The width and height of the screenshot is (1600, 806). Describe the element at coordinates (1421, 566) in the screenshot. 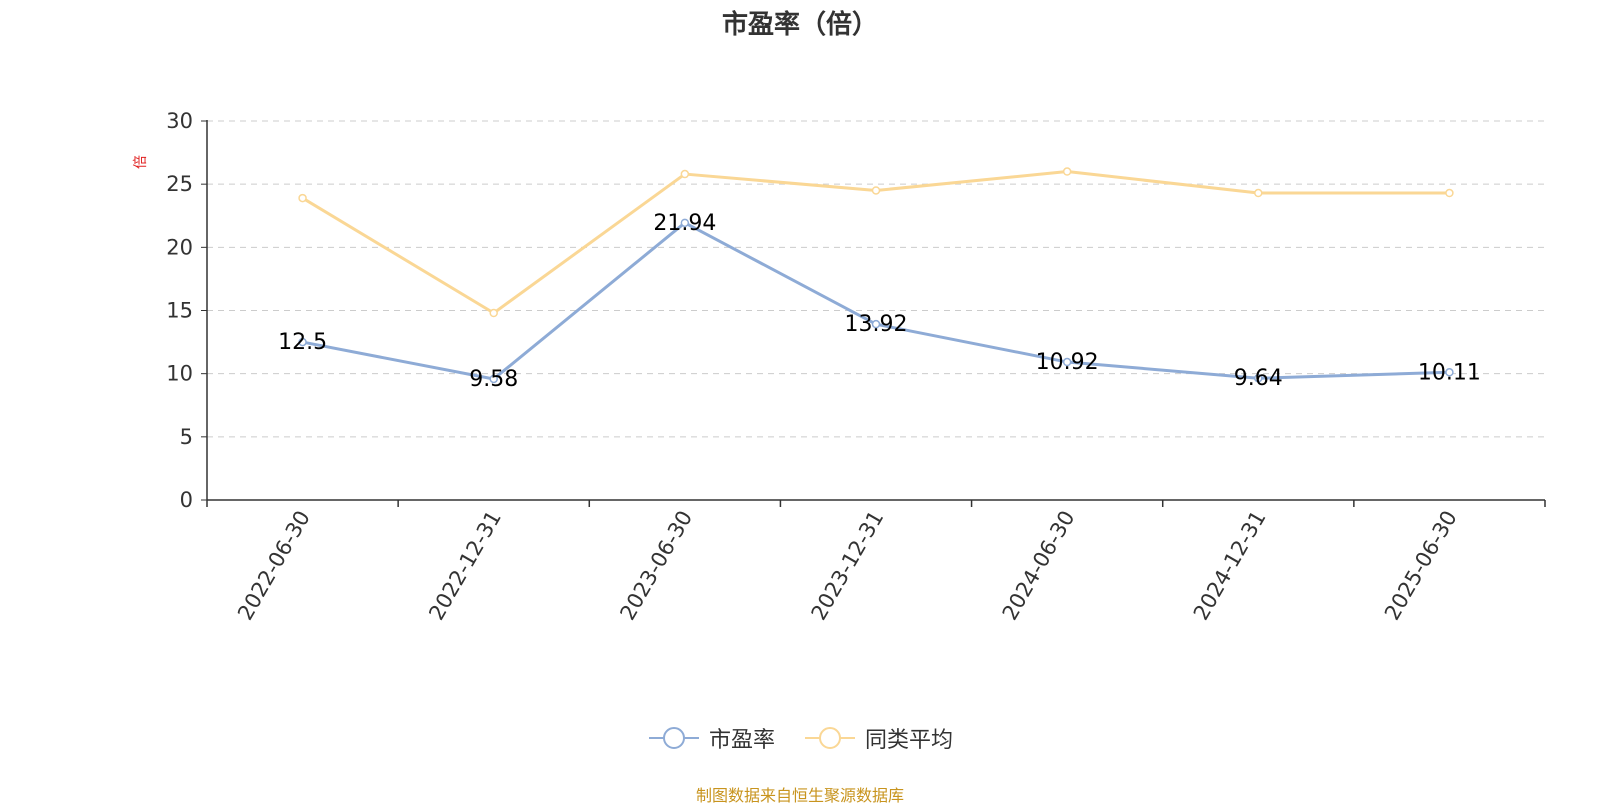

I see `x-tick-label: 2025-06-30` at that location.